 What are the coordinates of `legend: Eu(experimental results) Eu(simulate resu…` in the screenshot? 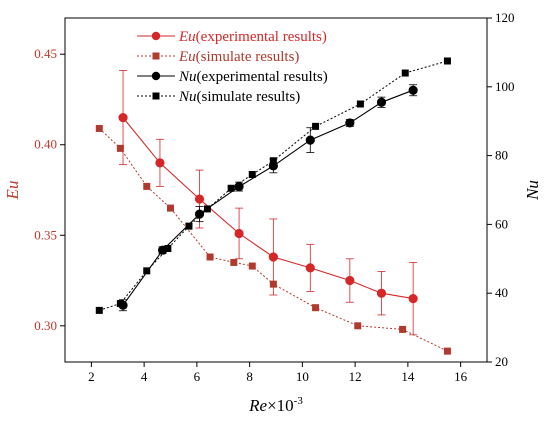 It's located at (232, 67).